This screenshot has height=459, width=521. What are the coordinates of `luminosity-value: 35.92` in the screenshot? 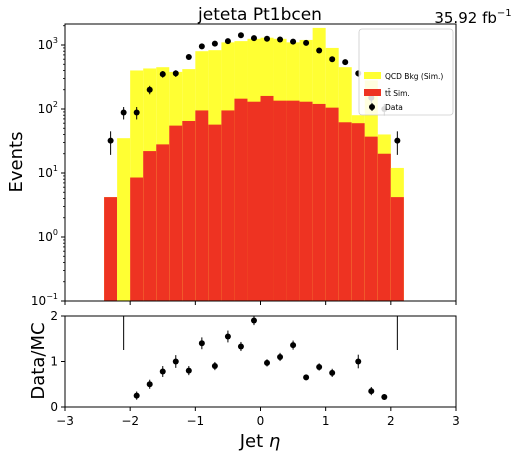 It's located at (455, 18).